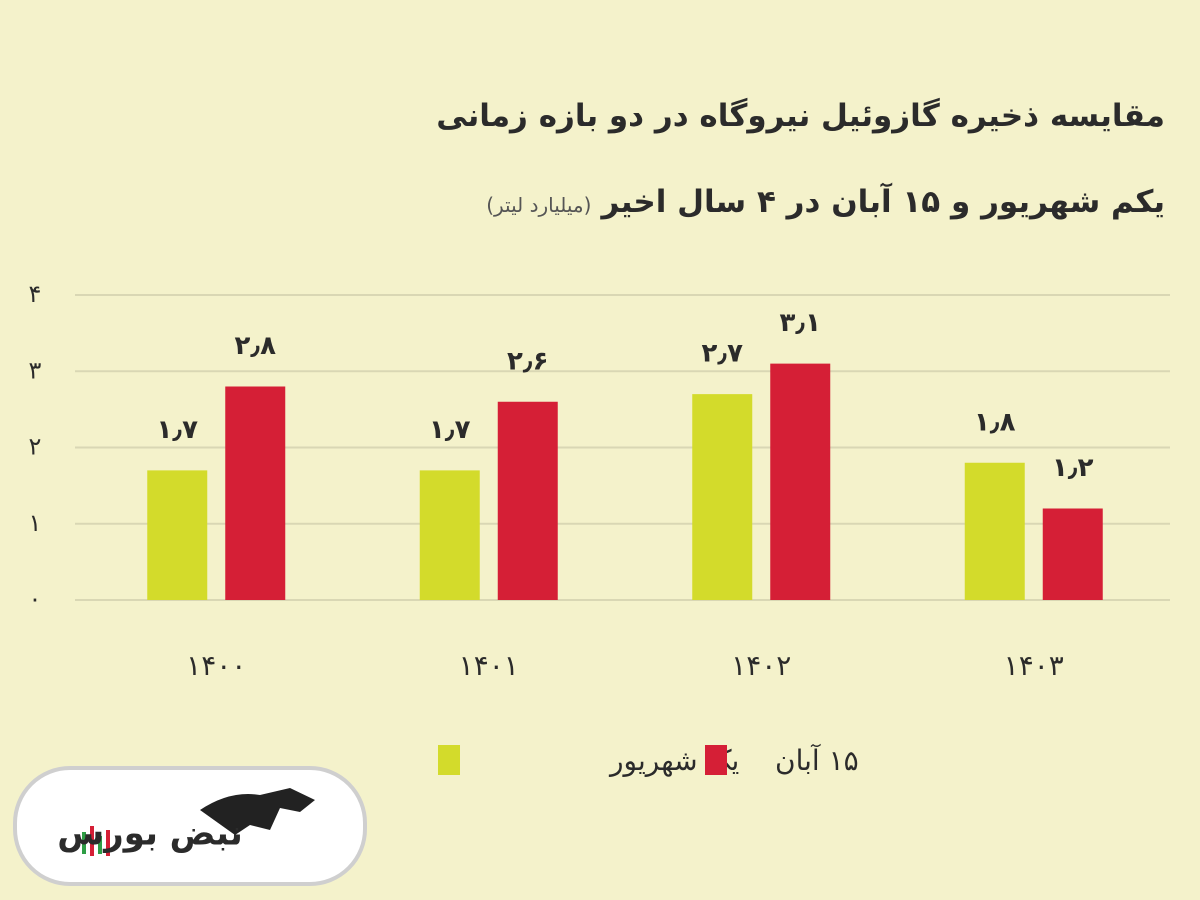 The image size is (1200, 900). What do you see at coordinates (527, 361) in the screenshot?
I see `value-label: ۲٫۶` at bounding box center [527, 361].